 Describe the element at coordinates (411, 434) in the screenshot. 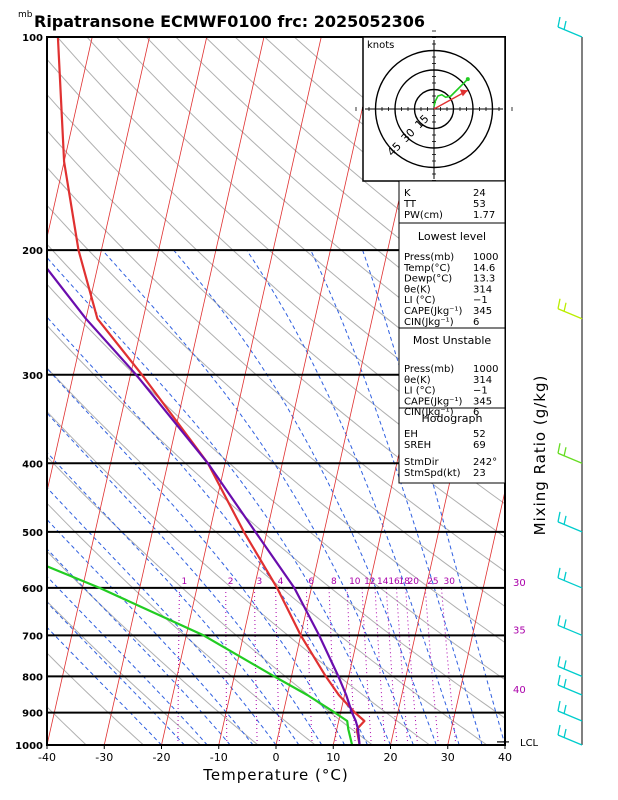

I see `index-label: EH` at that location.